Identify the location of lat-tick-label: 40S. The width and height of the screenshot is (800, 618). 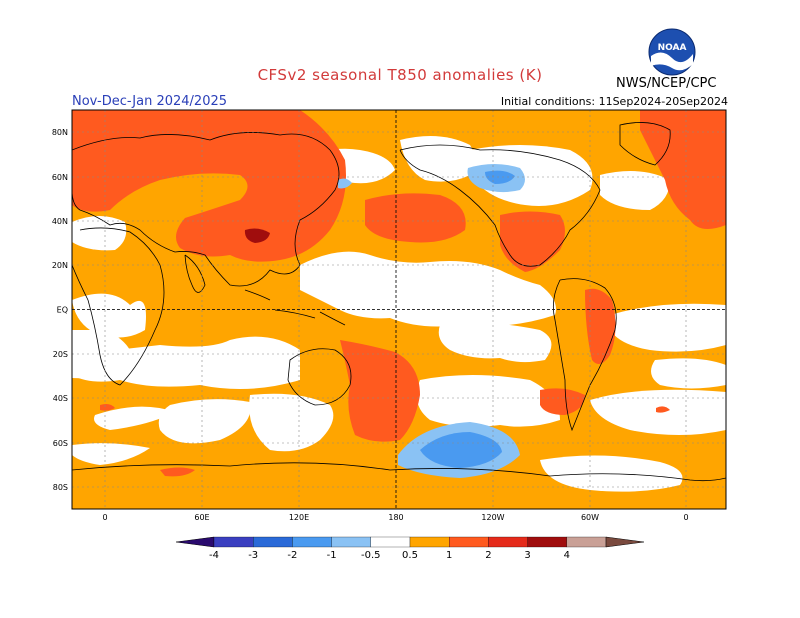
(60, 398).